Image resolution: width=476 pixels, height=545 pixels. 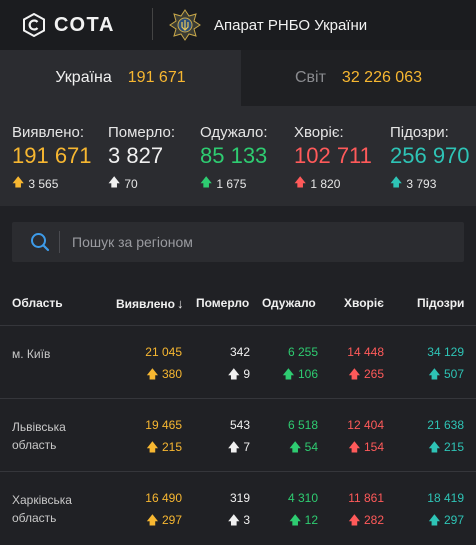 I want to click on delta: 🡅 9, so click(x=238, y=374).